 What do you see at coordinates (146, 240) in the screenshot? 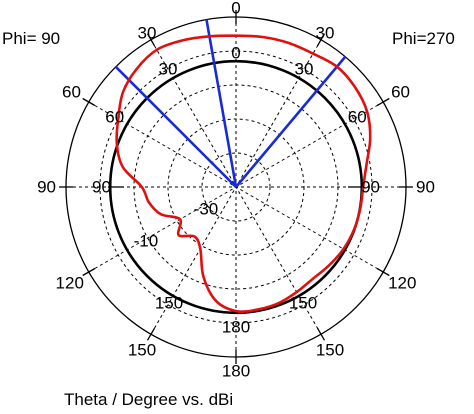
I see `radial-tick-label: -10` at bounding box center [146, 240].